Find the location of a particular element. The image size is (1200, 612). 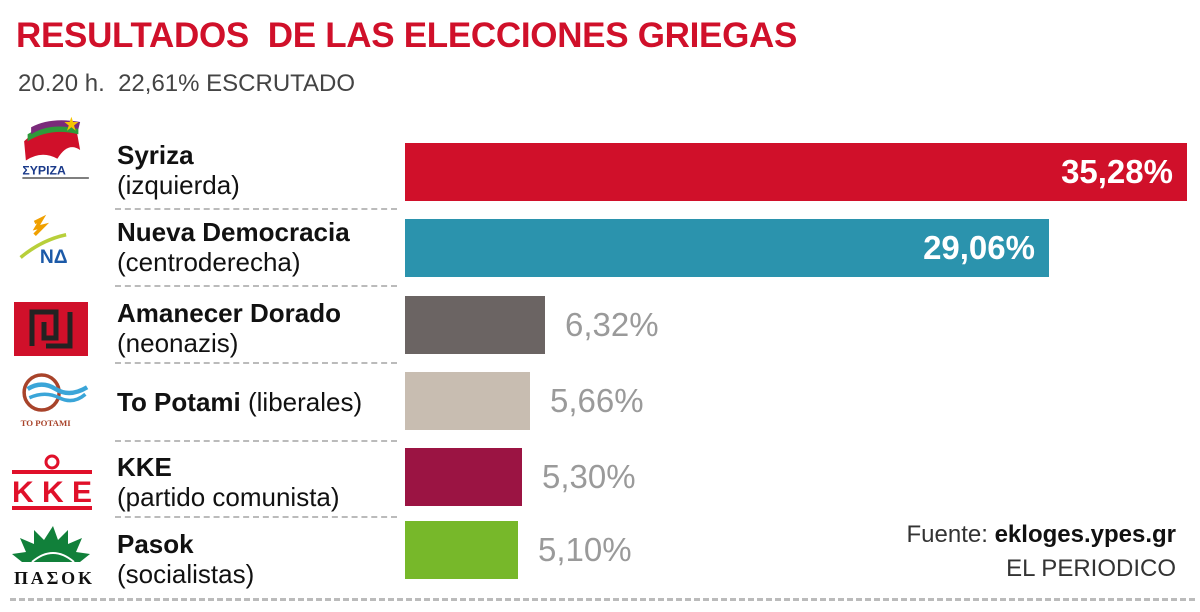

bar-amanecer-dorado is located at coordinates (475, 325).